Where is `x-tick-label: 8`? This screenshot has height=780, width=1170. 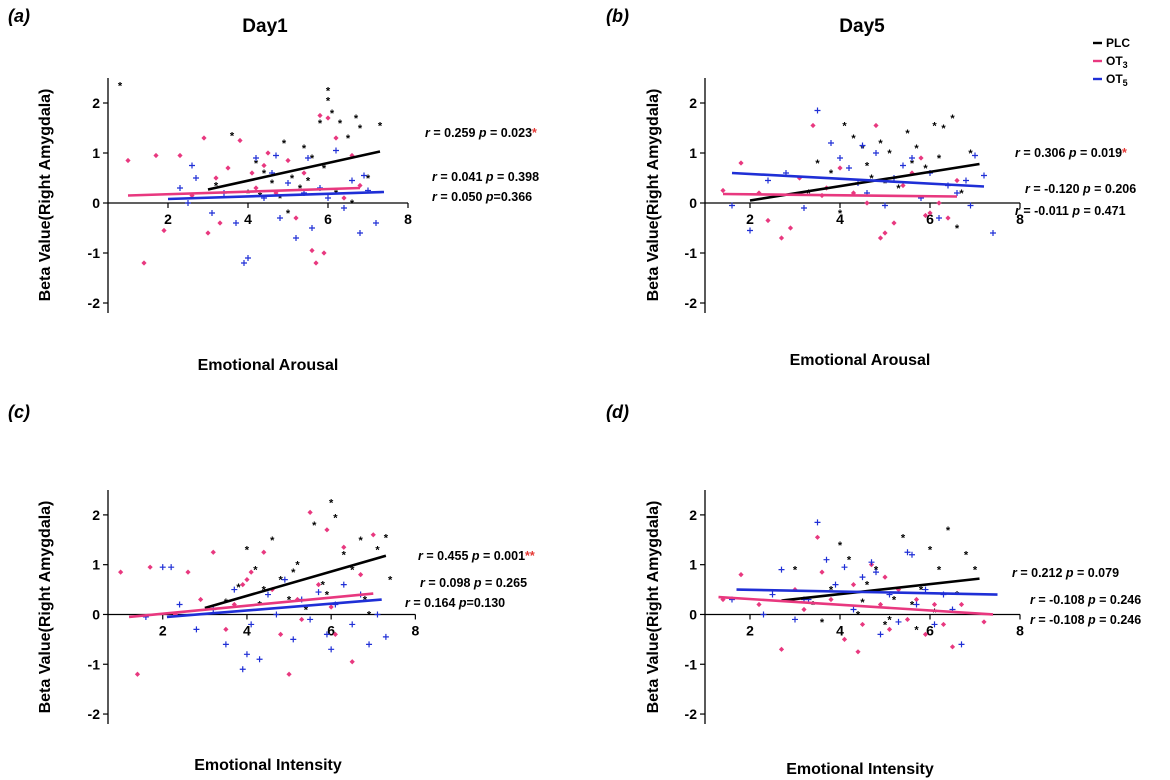
x-tick-label: 8 is located at coordinates (415, 630).